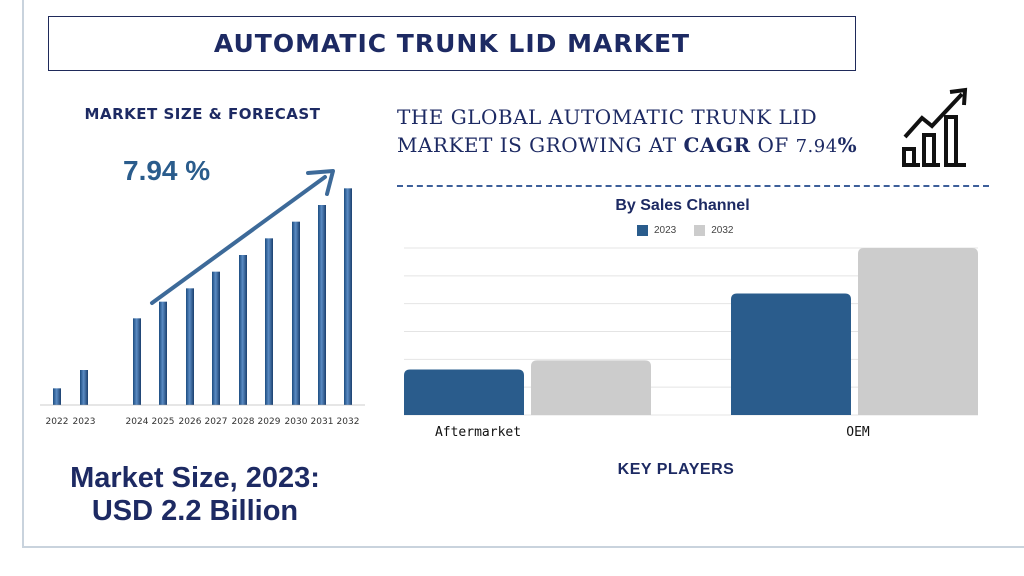 This screenshot has height=576, width=1024. What do you see at coordinates (296, 422) in the screenshot?
I see `forecast-tick-label: 2030` at bounding box center [296, 422].